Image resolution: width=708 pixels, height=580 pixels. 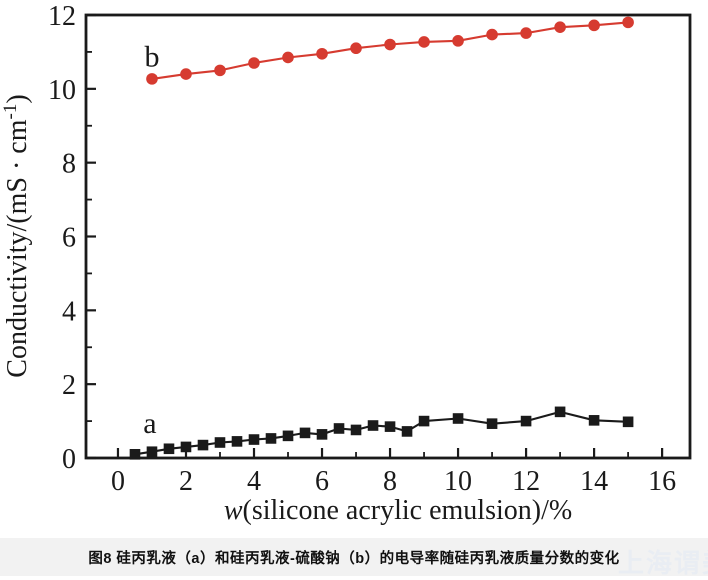 I want to click on x-axis-tick-label: 6, so click(x=322, y=481).